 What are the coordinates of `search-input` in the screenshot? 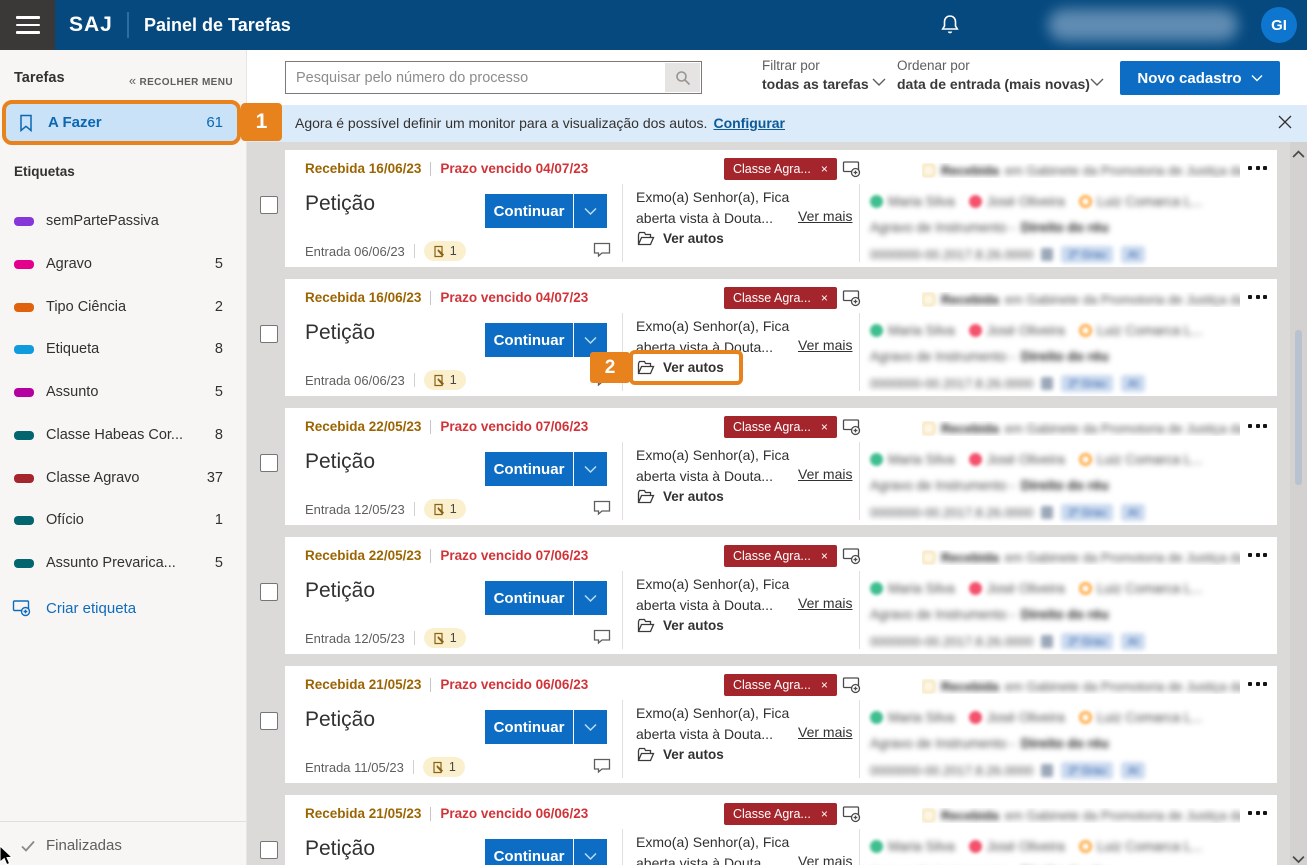 It's located at (476, 77).